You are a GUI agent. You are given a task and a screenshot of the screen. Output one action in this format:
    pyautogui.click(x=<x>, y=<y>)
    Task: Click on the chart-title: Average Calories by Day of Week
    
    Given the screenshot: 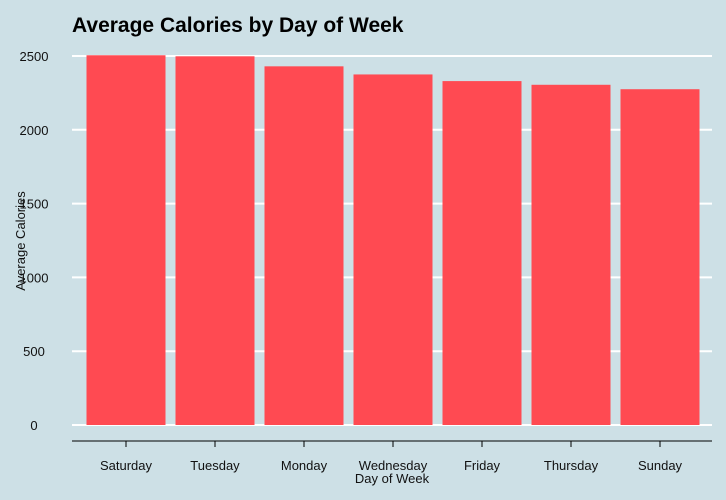 What is the action you would take?
    pyautogui.click(x=238, y=25)
    